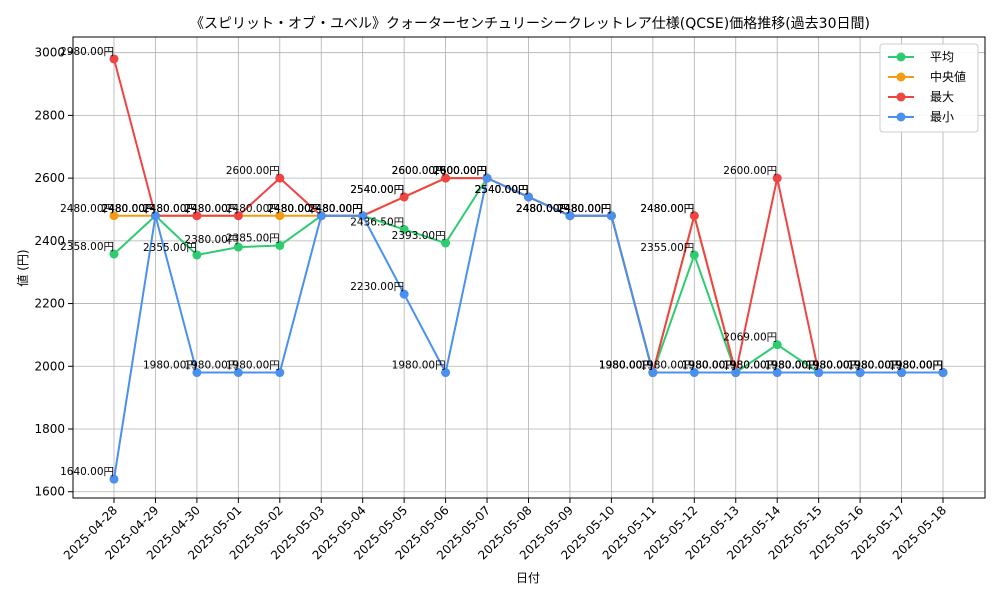  What do you see at coordinates (87, 247) in the screenshot?
I see `data-label: 2358.00円` at bounding box center [87, 247].